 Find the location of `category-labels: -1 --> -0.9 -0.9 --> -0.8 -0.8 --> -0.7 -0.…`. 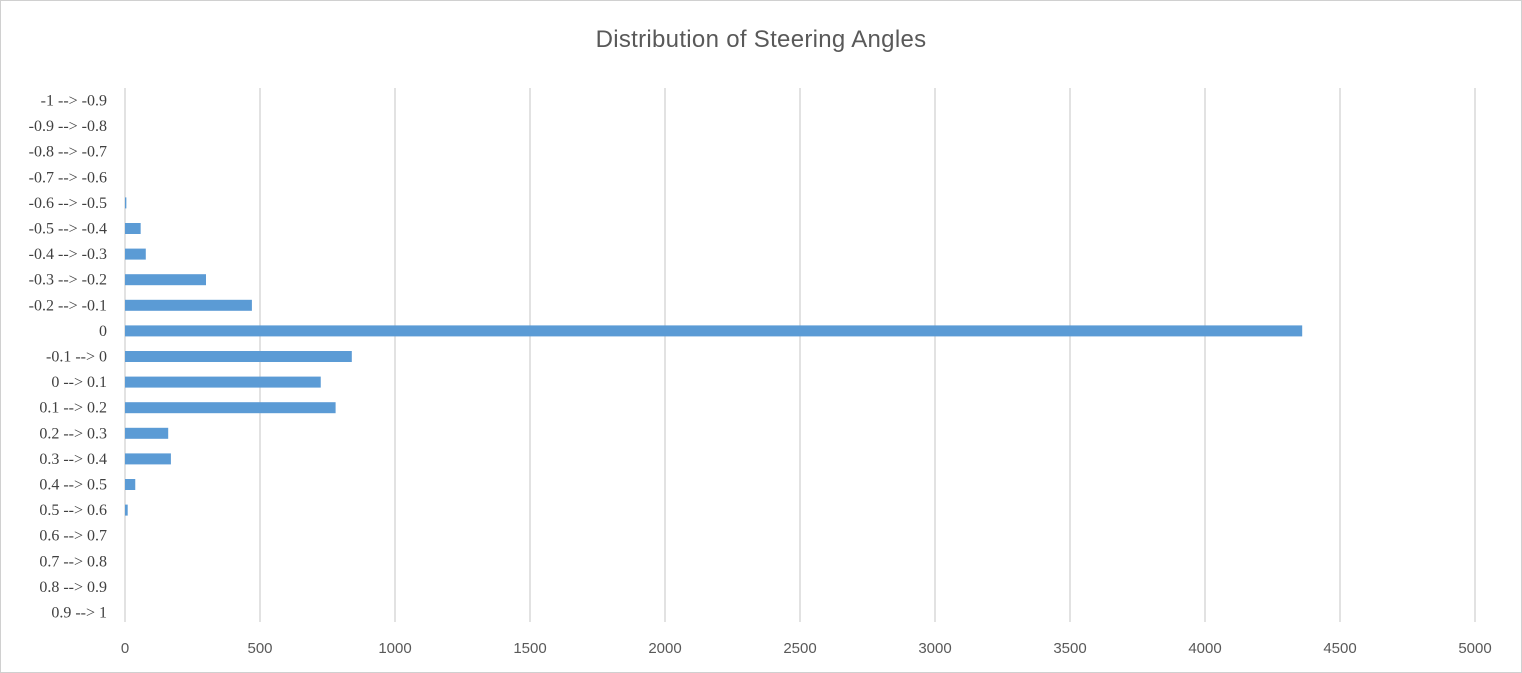

category-labels: -1 --> -0.9 -0.9 --> -0.8 -0.8 --> -0.7 -0.… is located at coordinates (68, 357).